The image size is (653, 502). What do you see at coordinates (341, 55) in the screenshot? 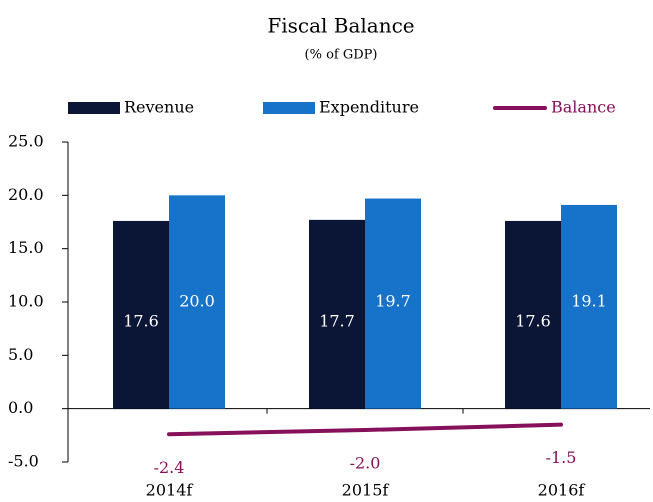
I see `chart-subtitle: (% of GDP)` at bounding box center [341, 55].